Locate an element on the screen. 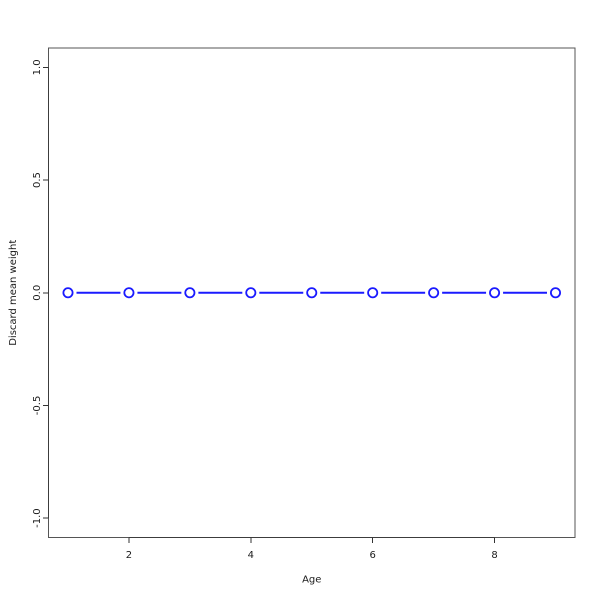 Image resolution: width=600 pixels, height=600 pixels. x-axis-title: Age is located at coordinates (311, 580).